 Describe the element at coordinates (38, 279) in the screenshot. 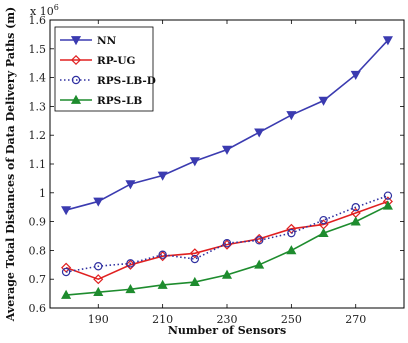

I see `y-tick-label: 0.7` at that location.